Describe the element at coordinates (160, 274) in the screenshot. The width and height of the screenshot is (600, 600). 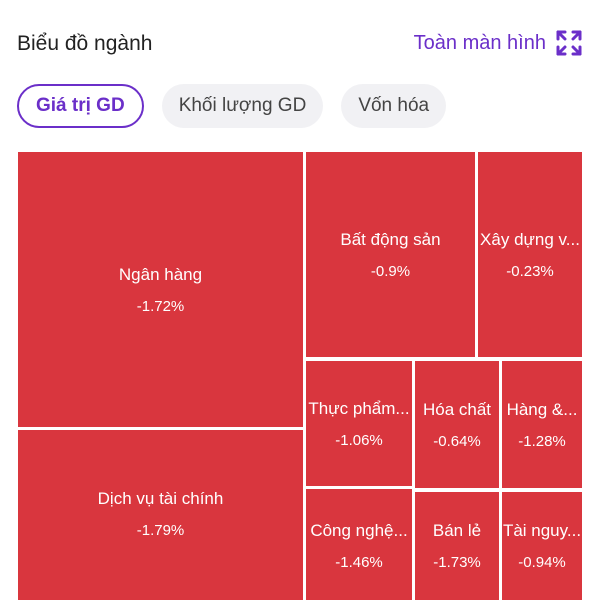
I see `sector-name: Ngân hàng` at that location.